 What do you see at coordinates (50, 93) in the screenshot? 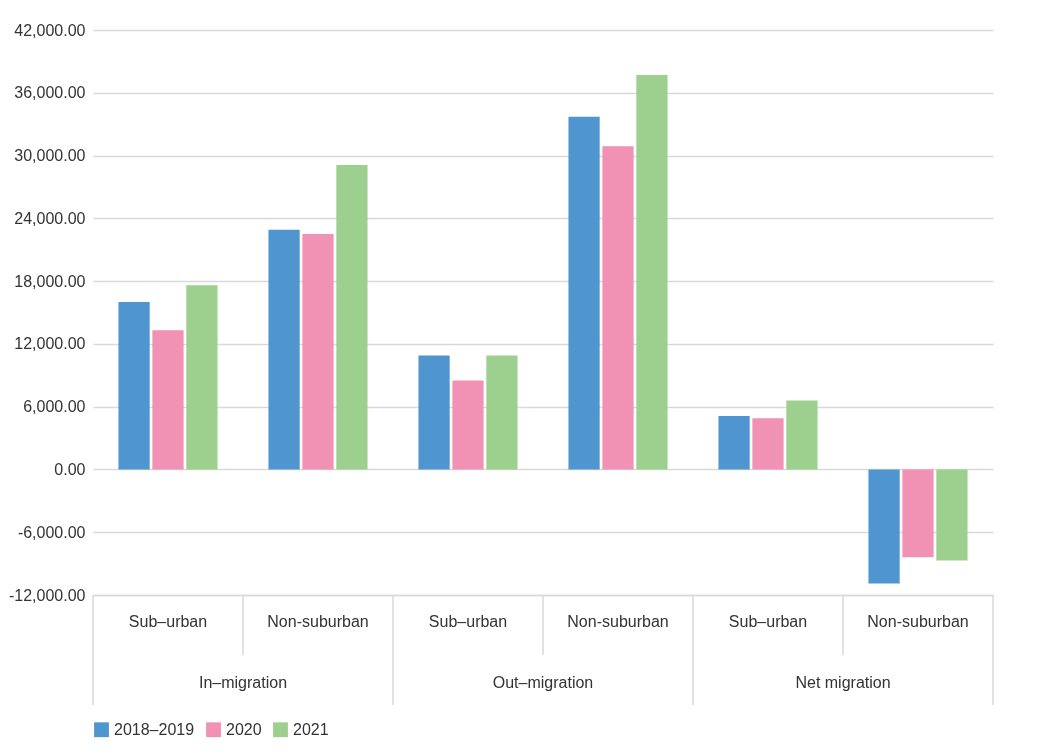
I see `y-tick-label: 36,000.00` at bounding box center [50, 93].